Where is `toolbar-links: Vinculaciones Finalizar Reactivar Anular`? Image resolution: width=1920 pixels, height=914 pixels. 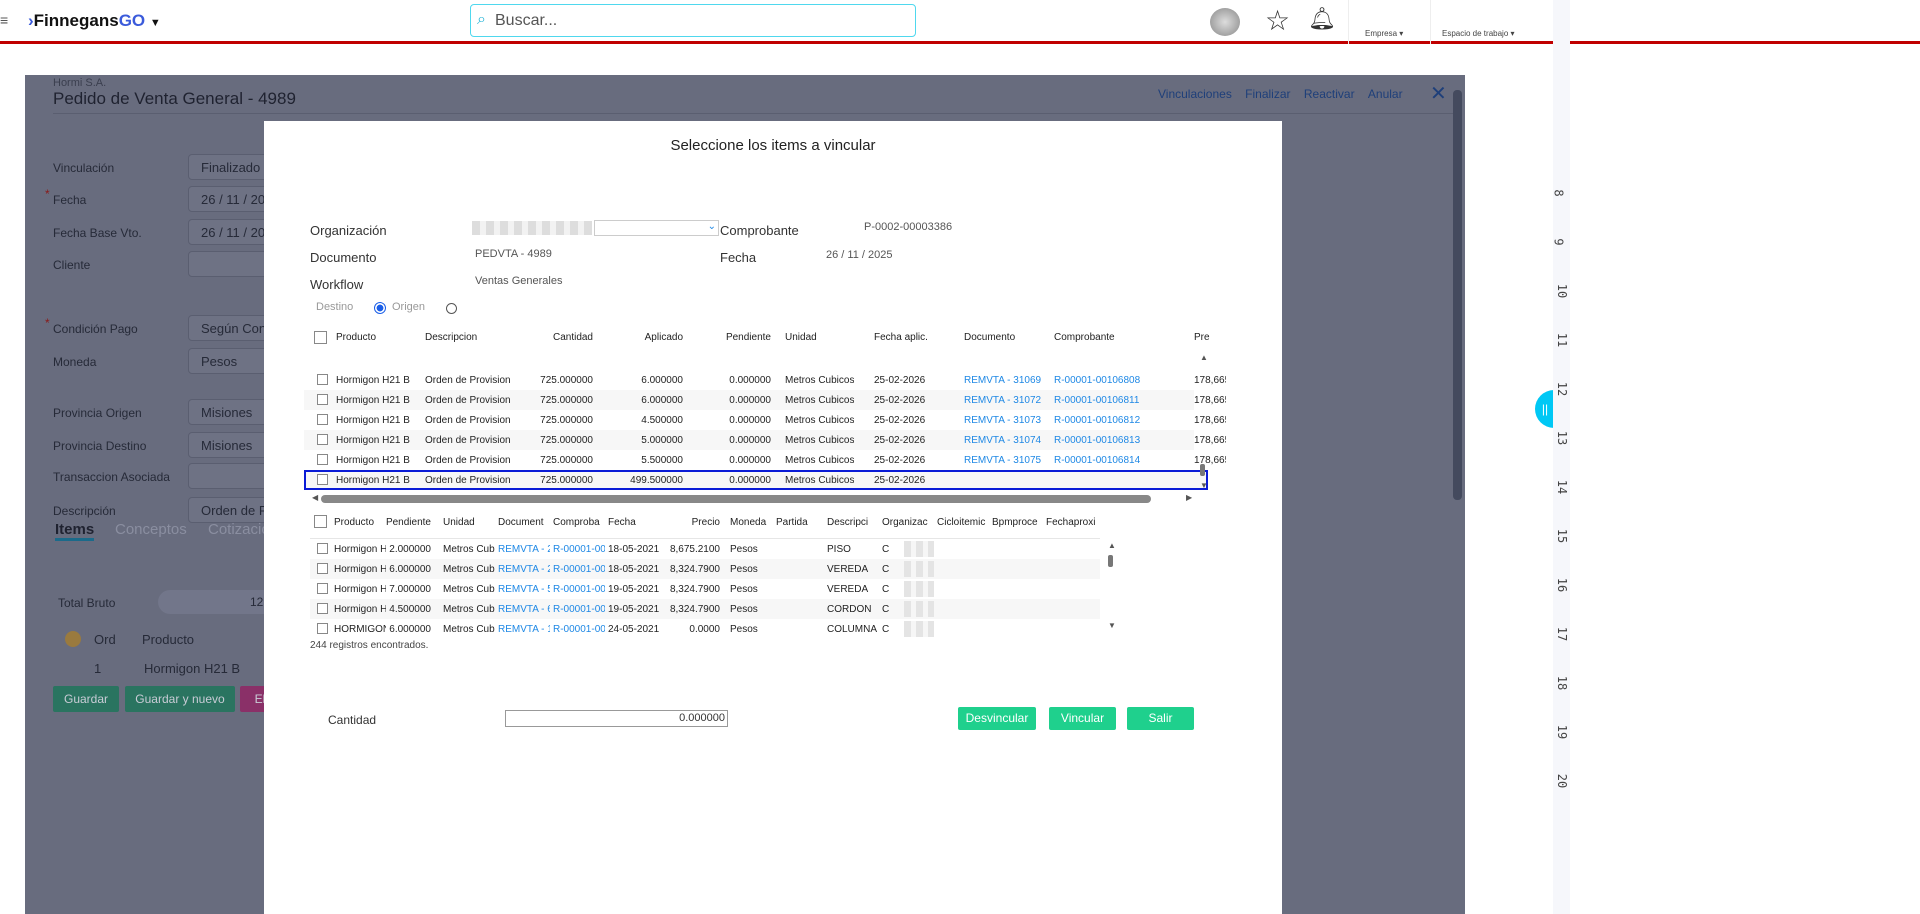
toolbar-links: Vinculaciones Finalizar Reactivar Anular is located at coordinates (1280, 94).